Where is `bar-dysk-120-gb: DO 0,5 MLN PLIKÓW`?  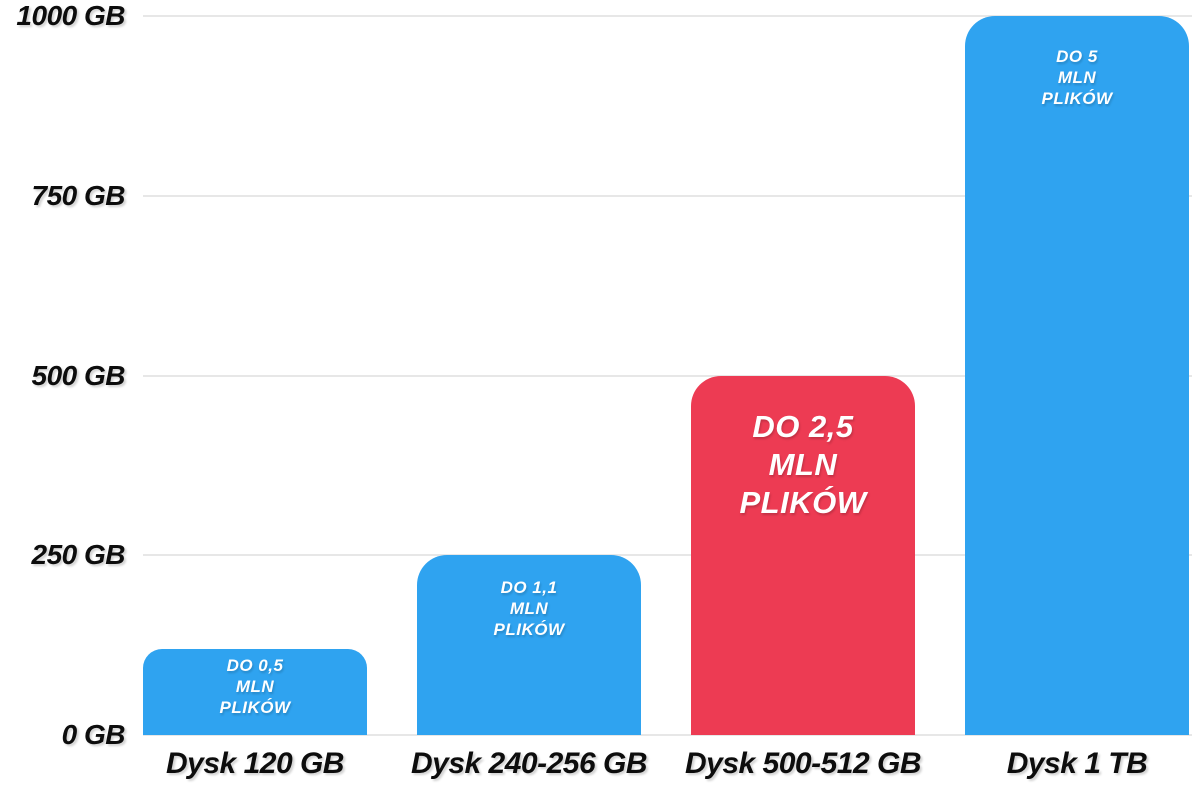 bar-dysk-120-gb: DO 0,5 MLN PLIKÓW is located at coordinates (255, 691).